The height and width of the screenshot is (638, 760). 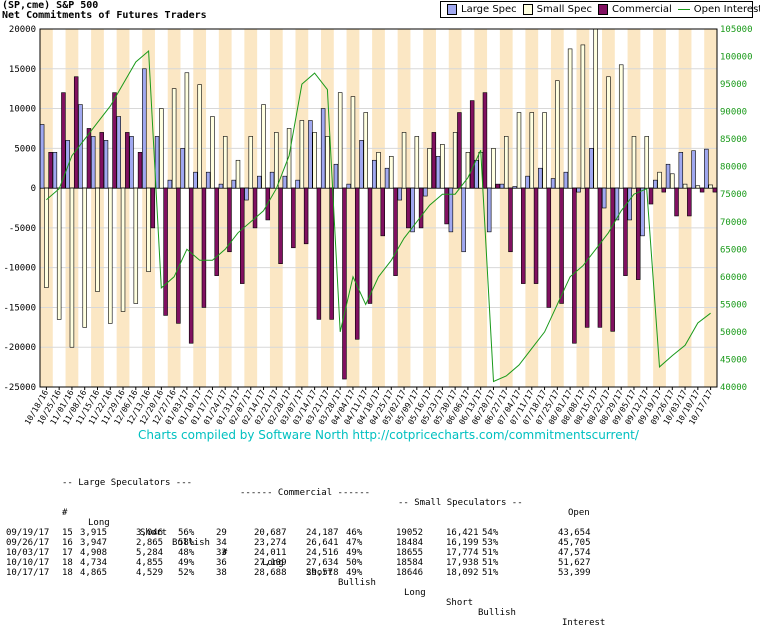 I want to click on cell-cm-n: 36, so click(x=221, y=563).